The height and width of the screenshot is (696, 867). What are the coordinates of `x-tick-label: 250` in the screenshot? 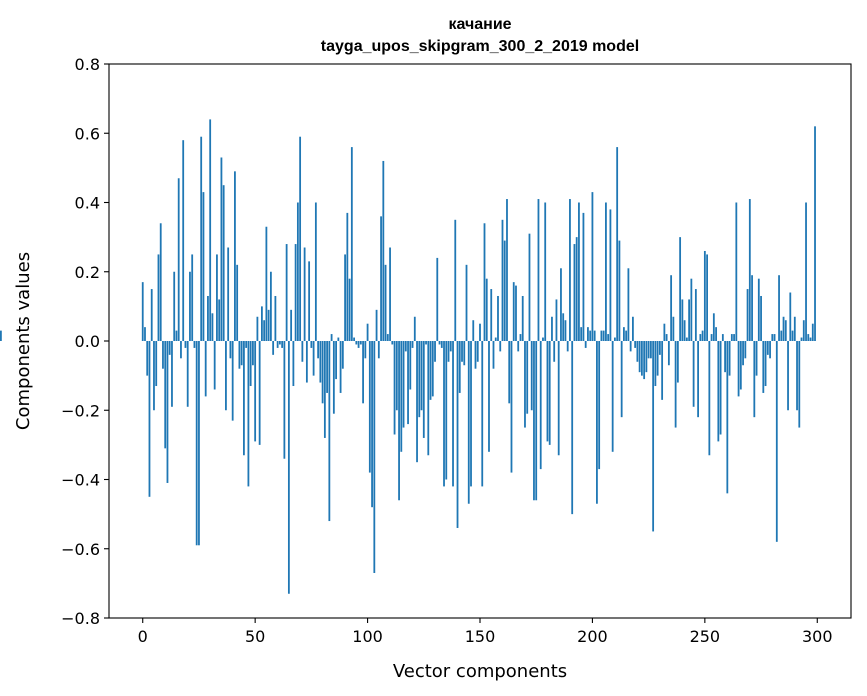 It's located at (705, 636).